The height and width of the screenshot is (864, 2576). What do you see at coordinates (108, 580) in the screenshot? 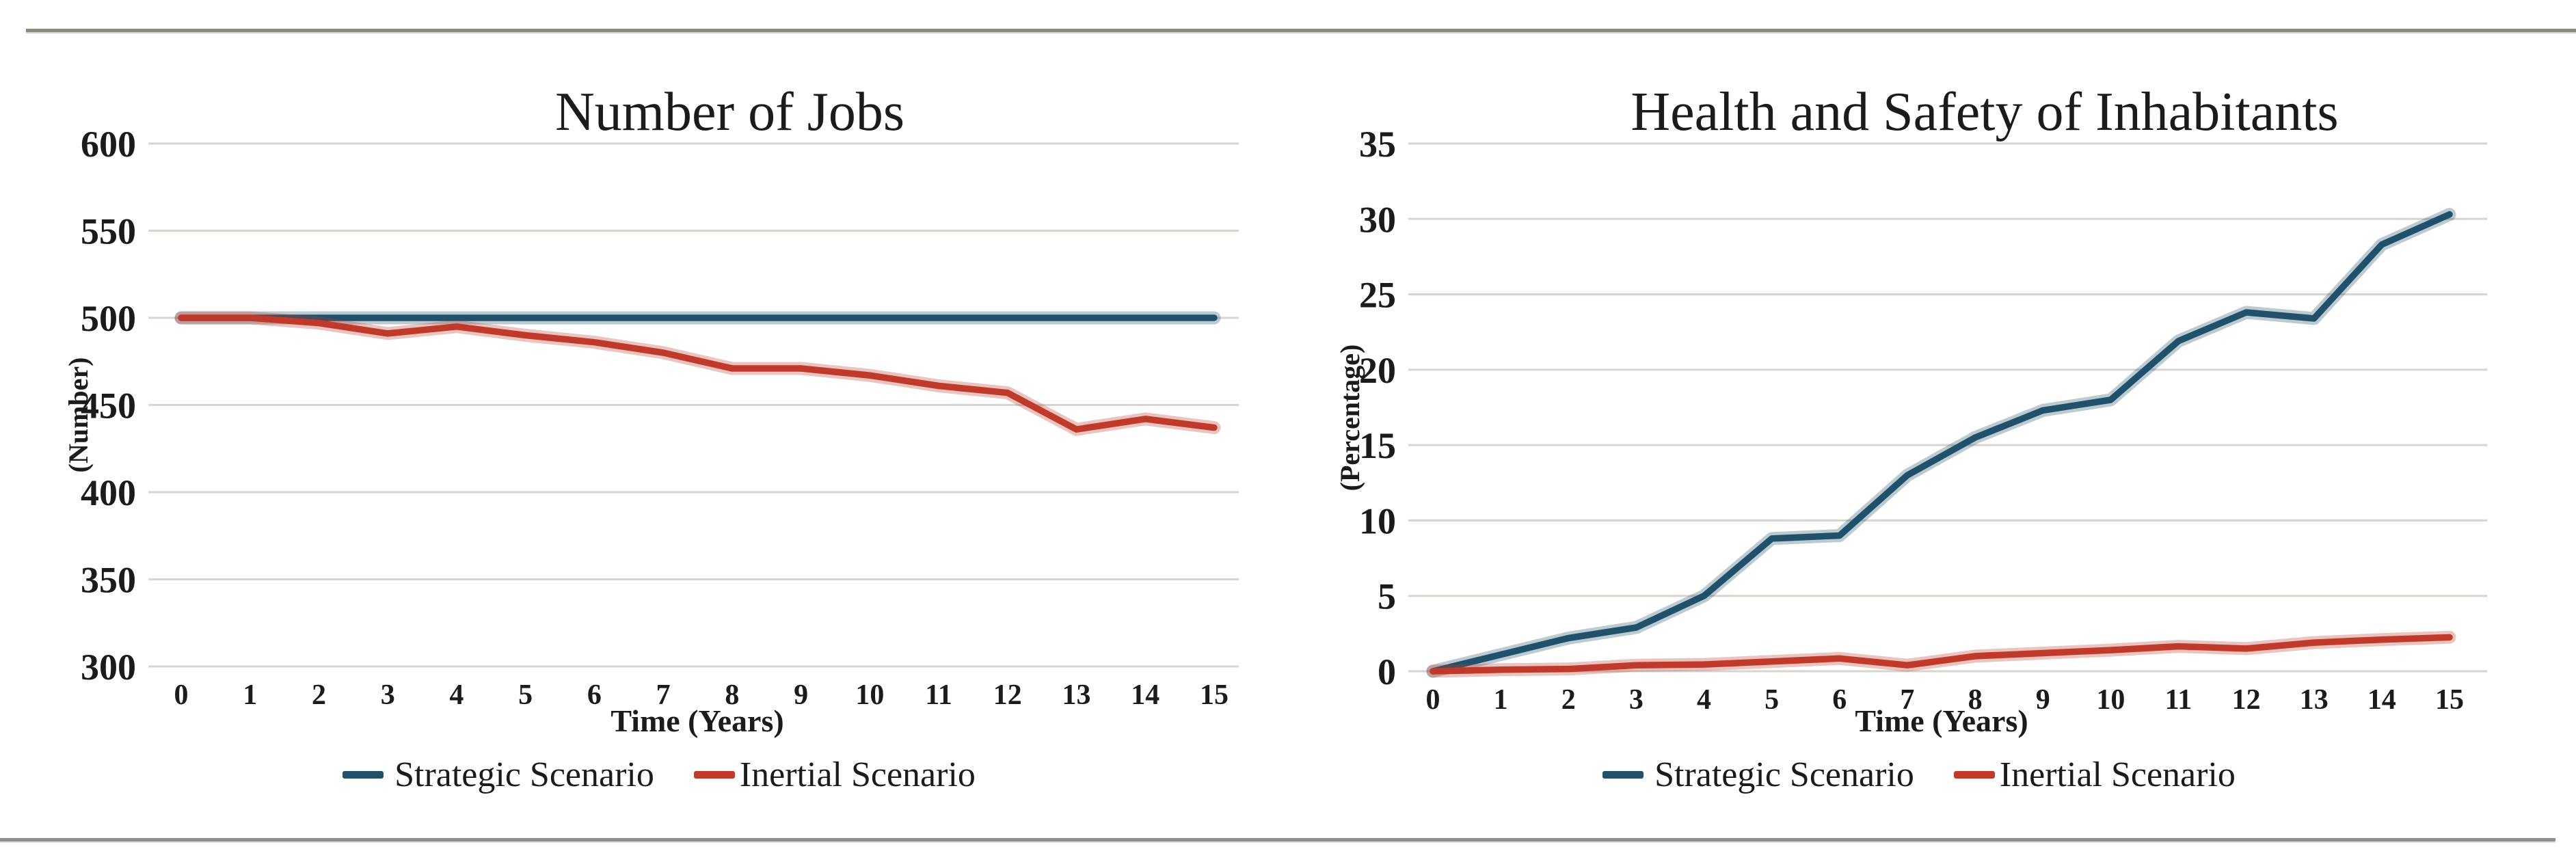
I see `y-tick-label: 350` at bounding box center [108, 580].